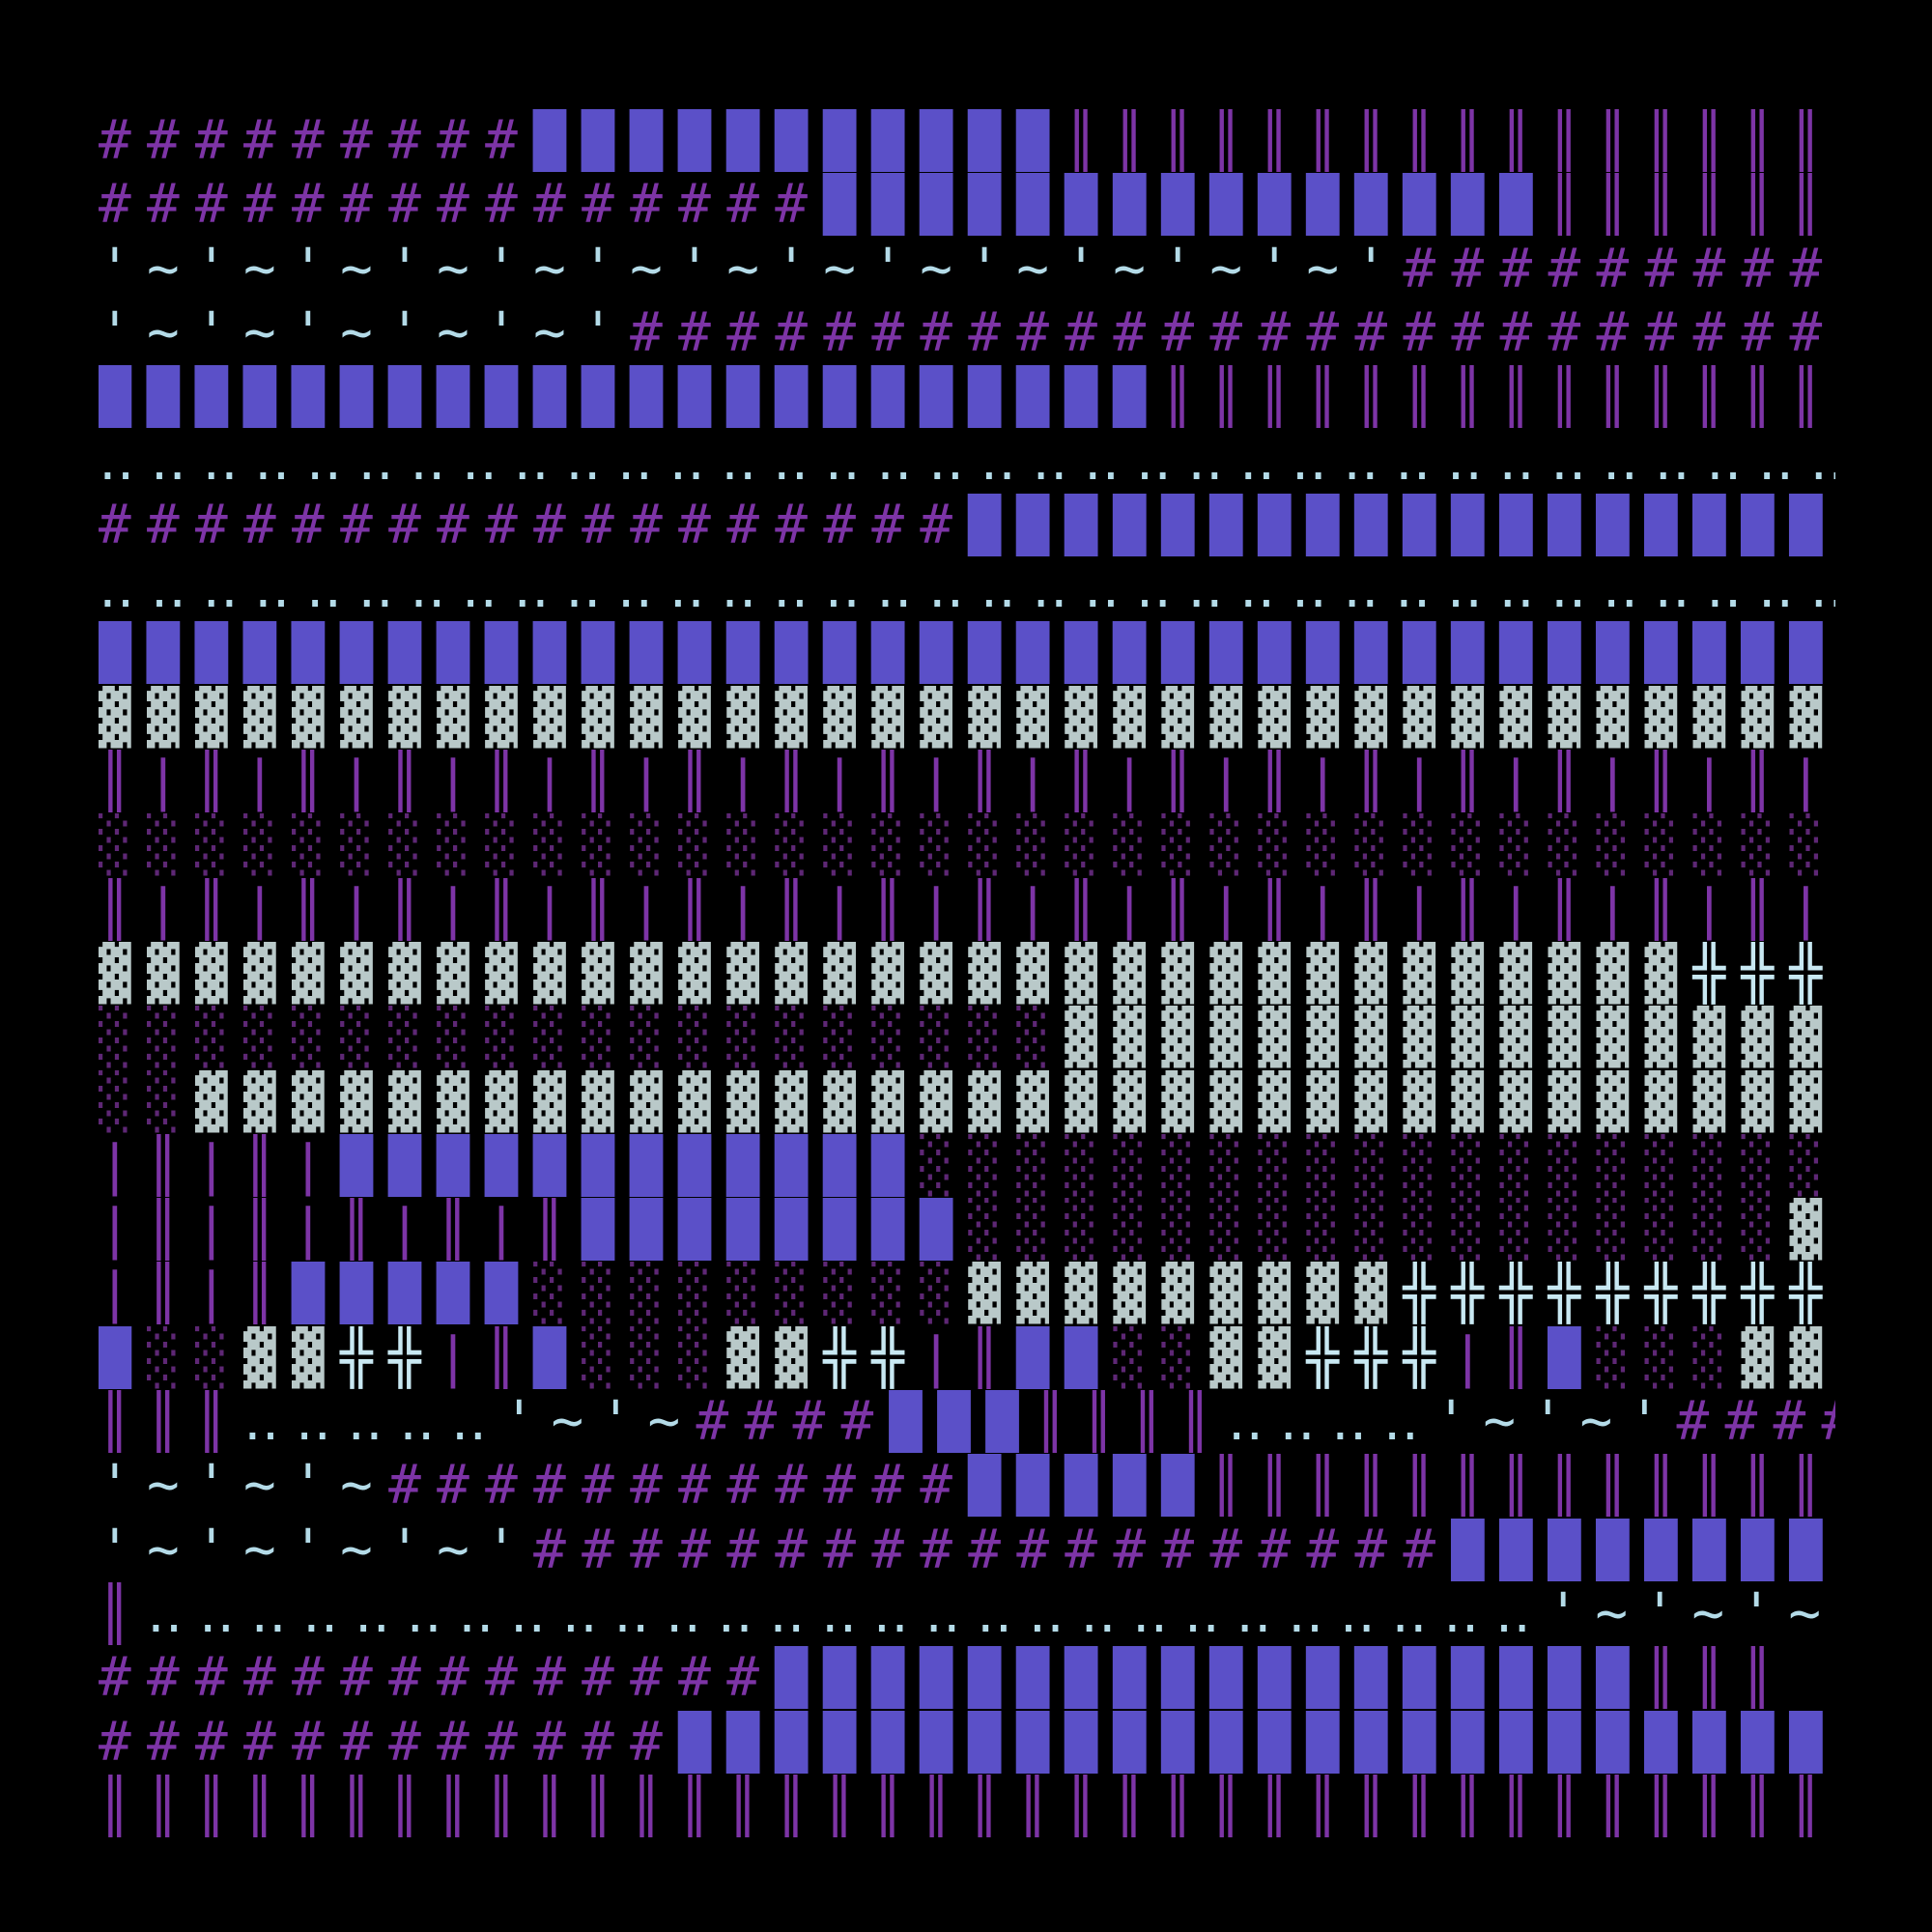 The image size is (1932, 1932). Describe the element at coordinates (1619, 268) in the screenshot. I see `glyph-run: ##########` at that location.